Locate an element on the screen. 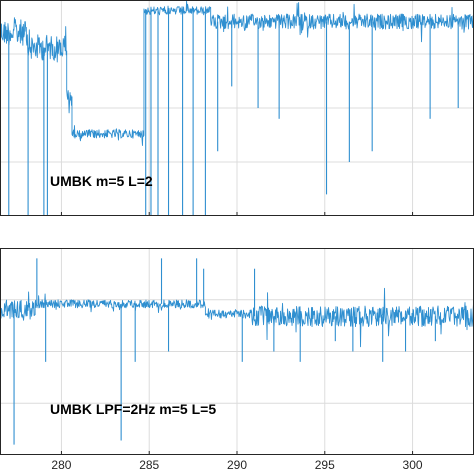 Image resolution: width=474 pixels, height=474 pixels. panel-annotation: UMBK LPF=2Hz m=5 L=5 is located at coordinates (133, 409).